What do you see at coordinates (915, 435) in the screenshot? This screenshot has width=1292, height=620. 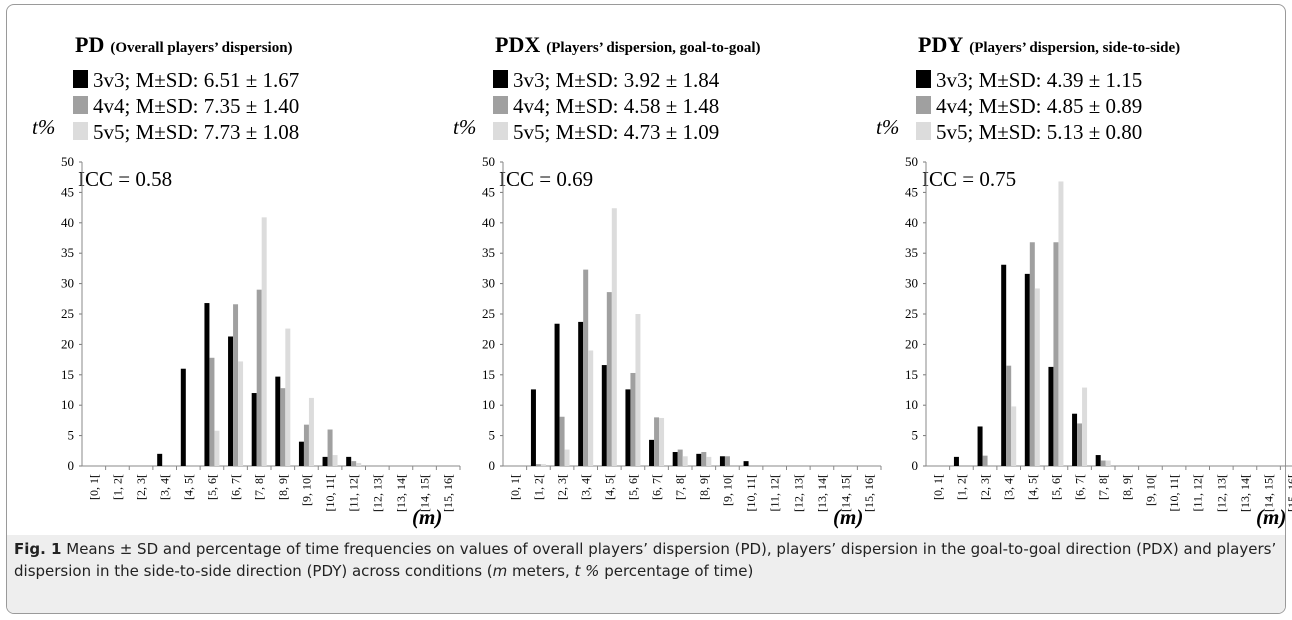 I see `y-tick-label: 5` at bounding box center [915, 435].